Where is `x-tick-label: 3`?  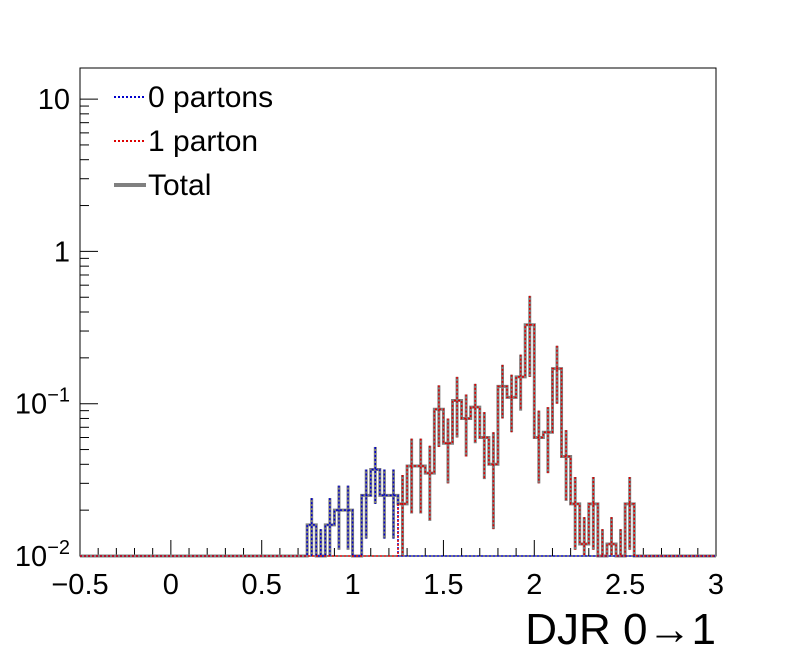
x-tick-label: 3 is located at coordinates (716, 585).